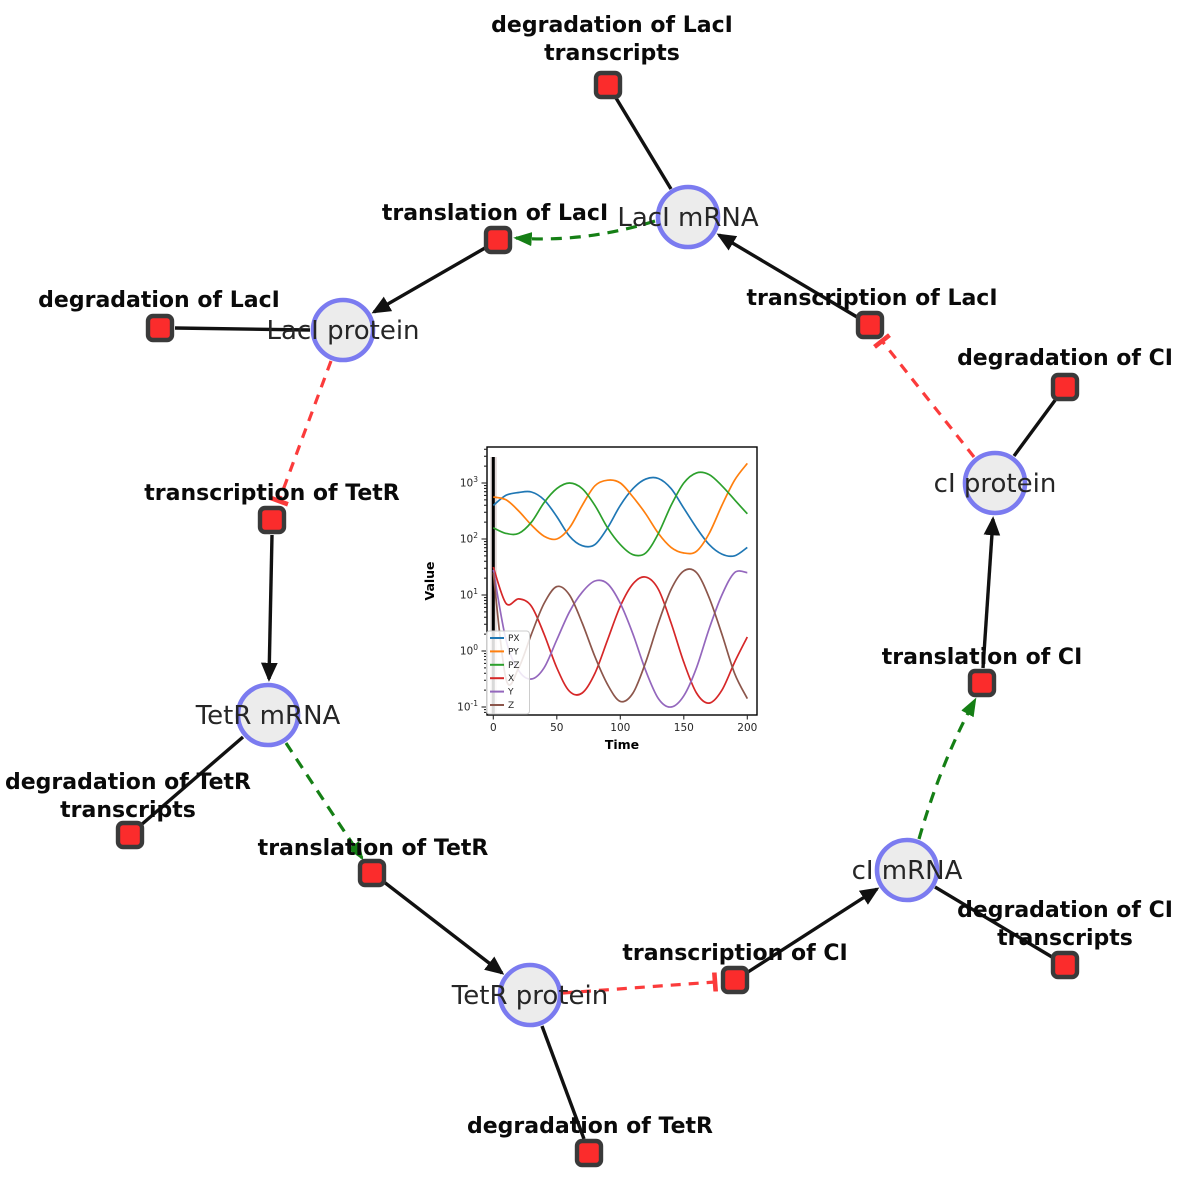  Describe the element at coordinates (608, 85) in the screenshot. I see `reaction-node-deg-laci-transcripts` at that location.